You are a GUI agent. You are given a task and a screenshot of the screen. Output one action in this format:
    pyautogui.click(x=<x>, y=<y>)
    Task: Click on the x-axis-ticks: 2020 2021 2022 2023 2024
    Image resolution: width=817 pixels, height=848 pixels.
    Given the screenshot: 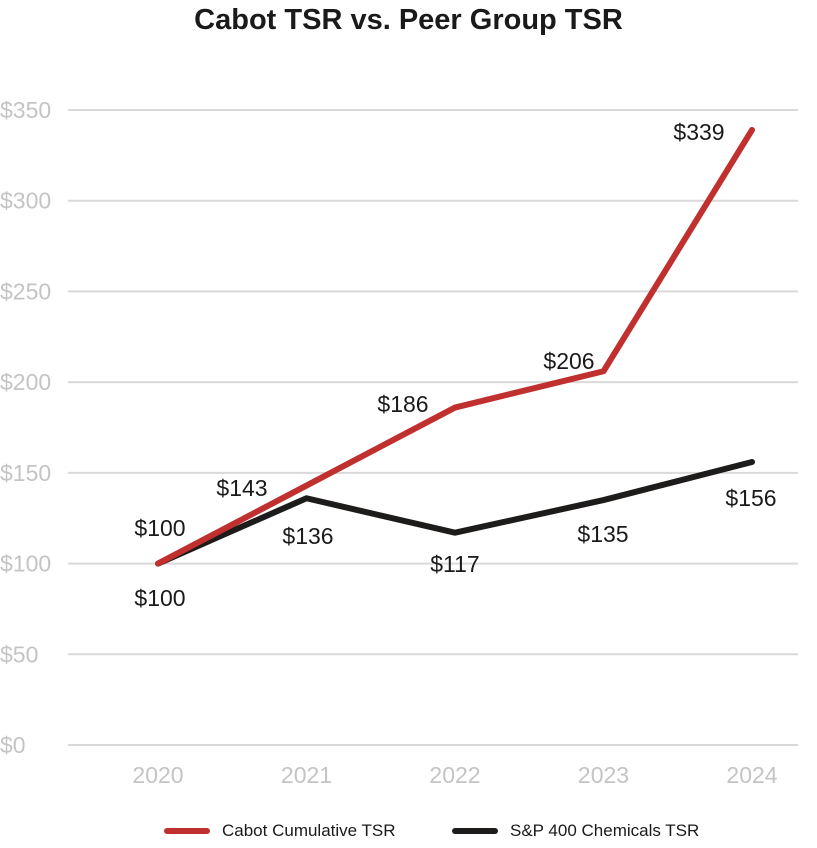 What is the action you would take?
    pyautogui.click(x=454, y=775)
    